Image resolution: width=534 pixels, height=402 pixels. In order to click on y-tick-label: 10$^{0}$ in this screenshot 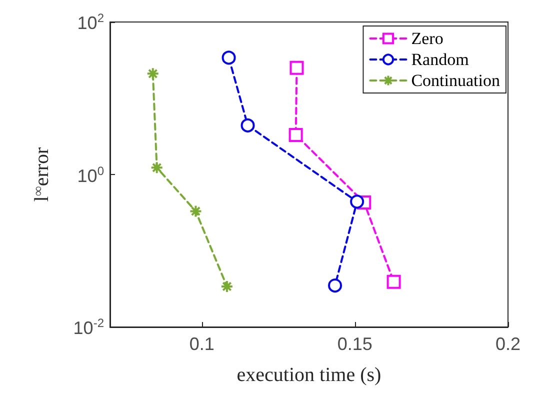, I will do `click(90, 175)`.